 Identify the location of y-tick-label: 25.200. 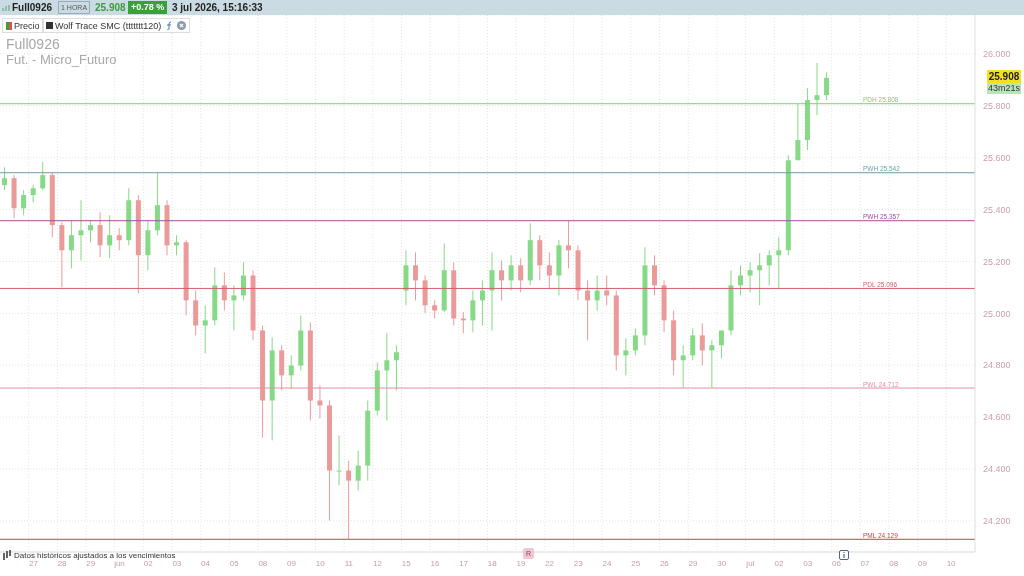
(997, 261).